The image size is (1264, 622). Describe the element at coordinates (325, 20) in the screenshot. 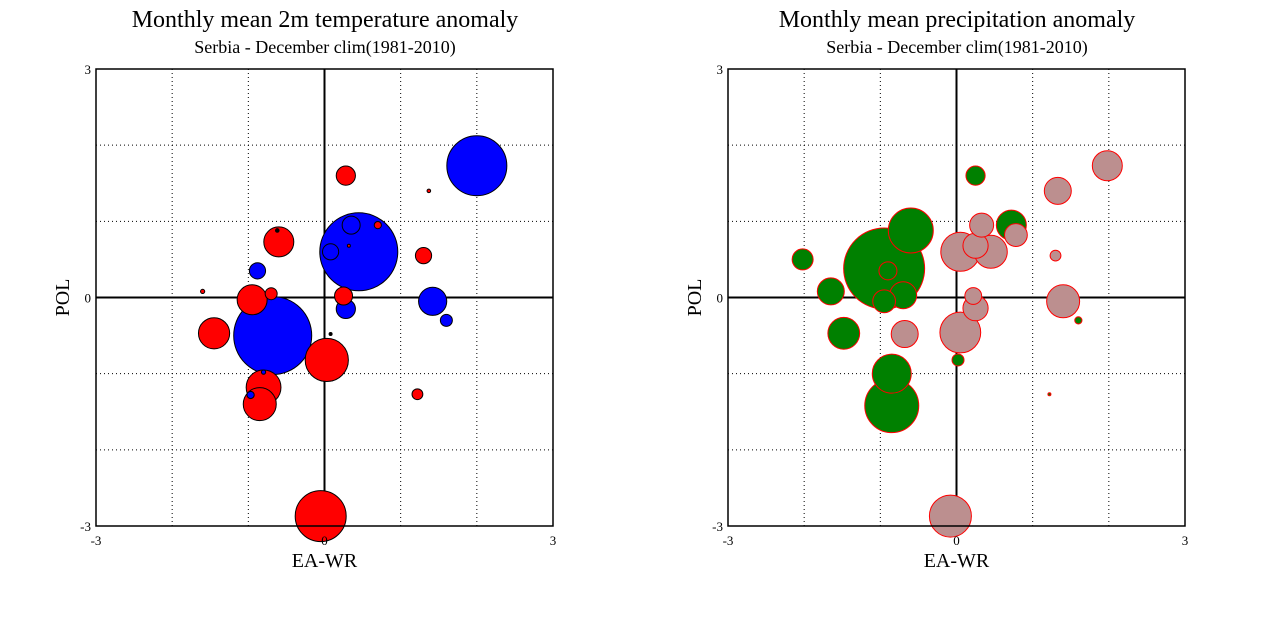

I see `chart-title: Monthly mean 2m temperature anomaly` at that location.